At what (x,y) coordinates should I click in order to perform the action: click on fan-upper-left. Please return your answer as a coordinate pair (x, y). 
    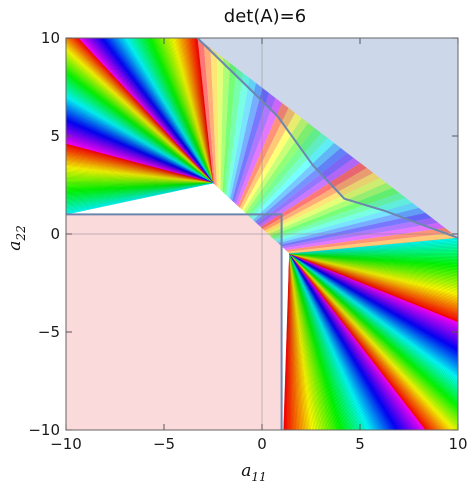
    Looking at the image, I should click on (140, 126).